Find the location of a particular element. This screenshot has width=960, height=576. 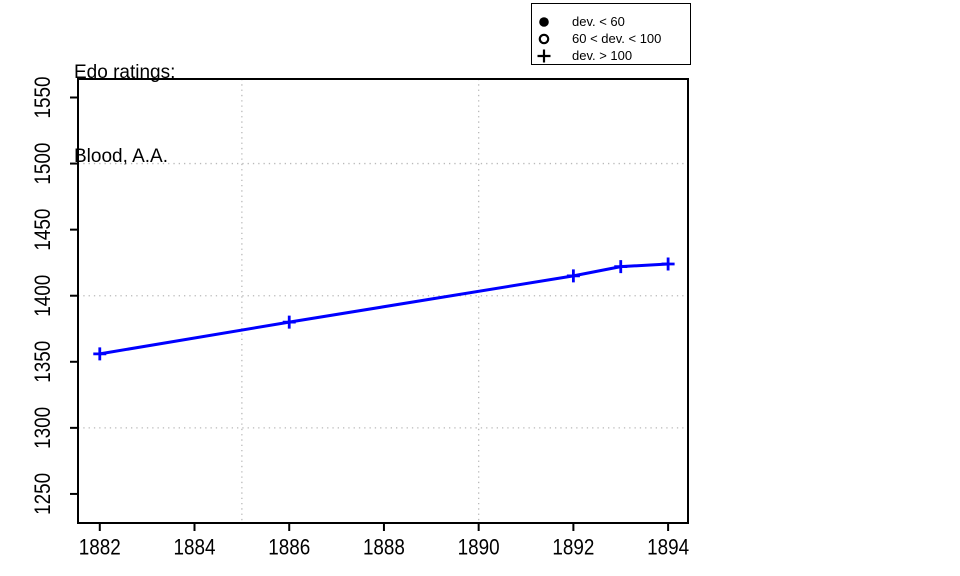

chart-title-line-1: Edo ratings: is located at coordinates (125, 72).